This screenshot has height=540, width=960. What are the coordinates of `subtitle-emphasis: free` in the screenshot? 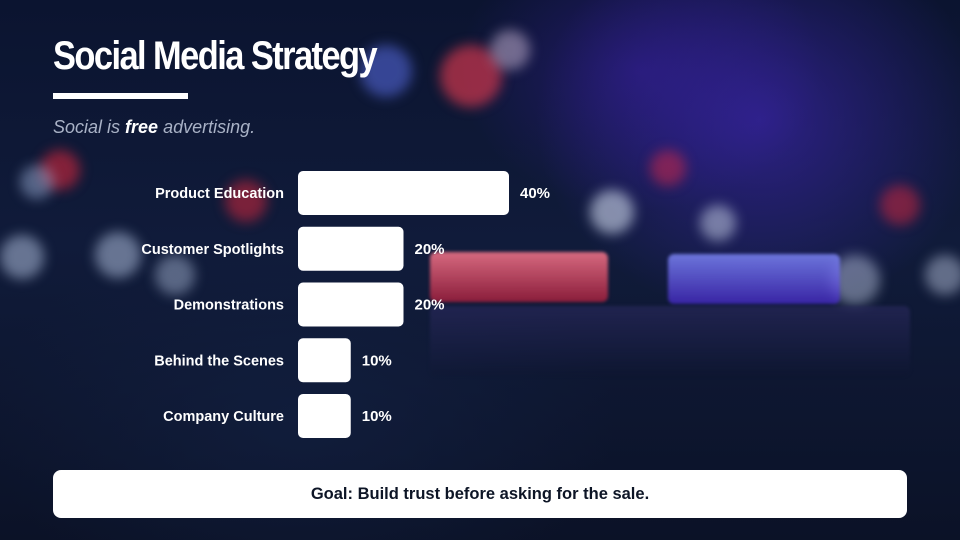 It's located at (142, 127).